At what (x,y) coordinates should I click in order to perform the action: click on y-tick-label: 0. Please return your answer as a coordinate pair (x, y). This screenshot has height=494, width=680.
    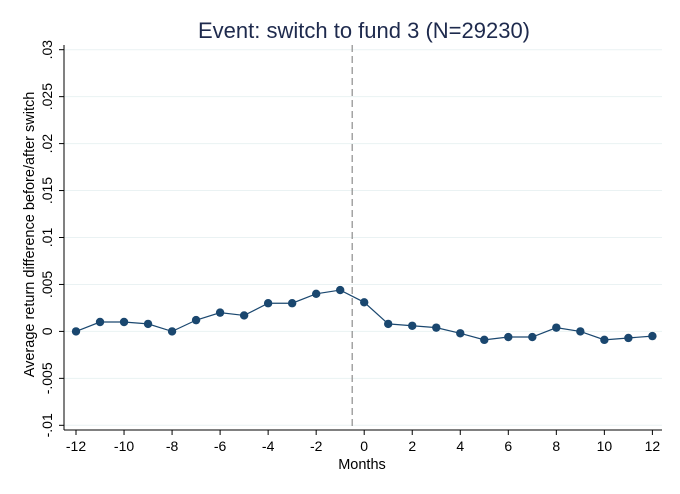
    Looking at the image, I should click on (47, 331).